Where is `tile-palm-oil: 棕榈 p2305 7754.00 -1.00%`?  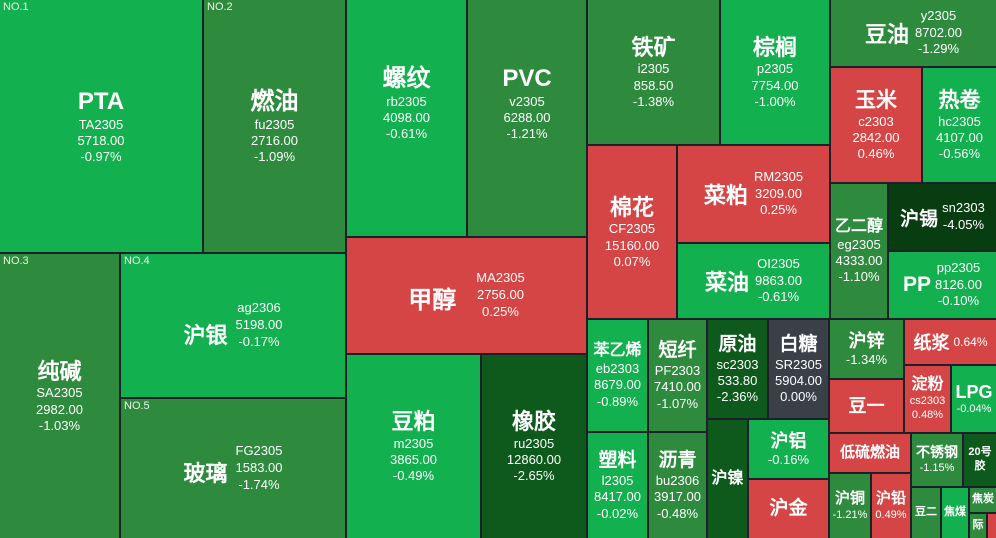 tile-palm-oil: 棕榈 p2305 7754.00 -1.00% is located at coordinates (775, 72).